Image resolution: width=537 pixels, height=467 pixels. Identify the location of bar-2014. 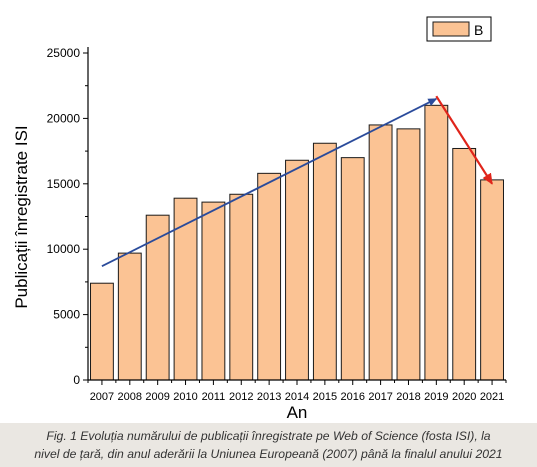
(297, 270).